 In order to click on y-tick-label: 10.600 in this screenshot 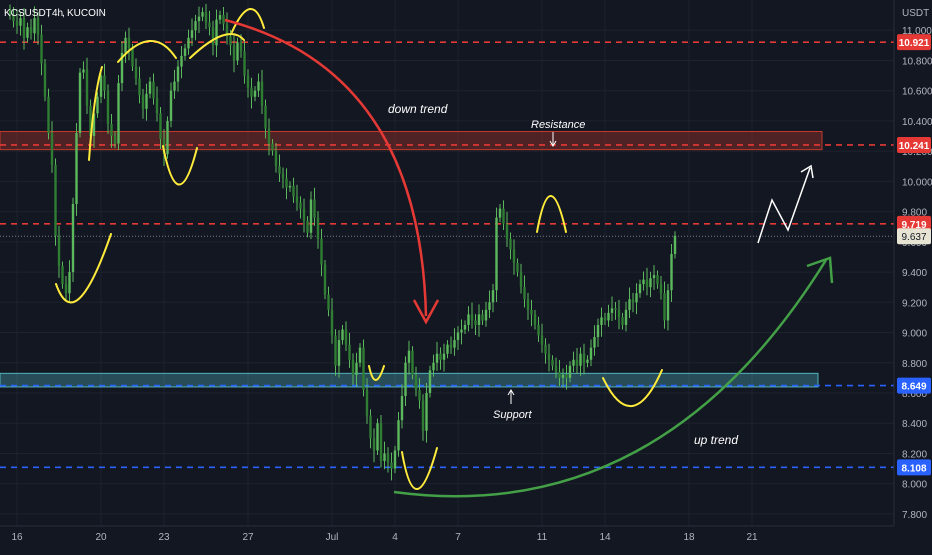, I will do `click(917, 92)`.